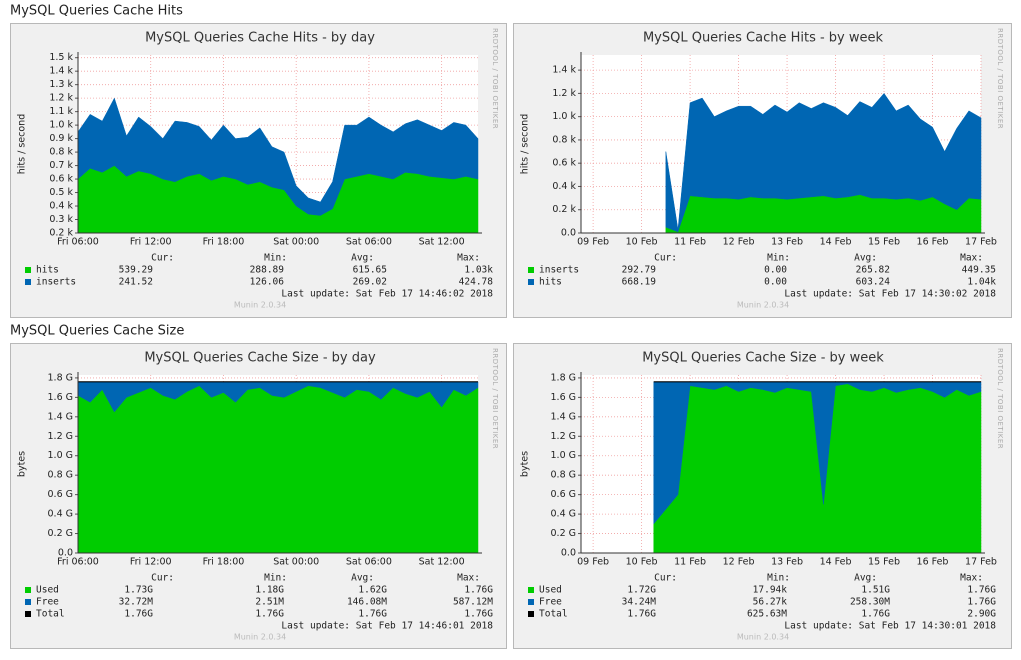 This screenshot has width=1021, height=660. Describe the element at coordinates (873, 270) in the screenshot. I see `stat-value: 265.82` at that location.